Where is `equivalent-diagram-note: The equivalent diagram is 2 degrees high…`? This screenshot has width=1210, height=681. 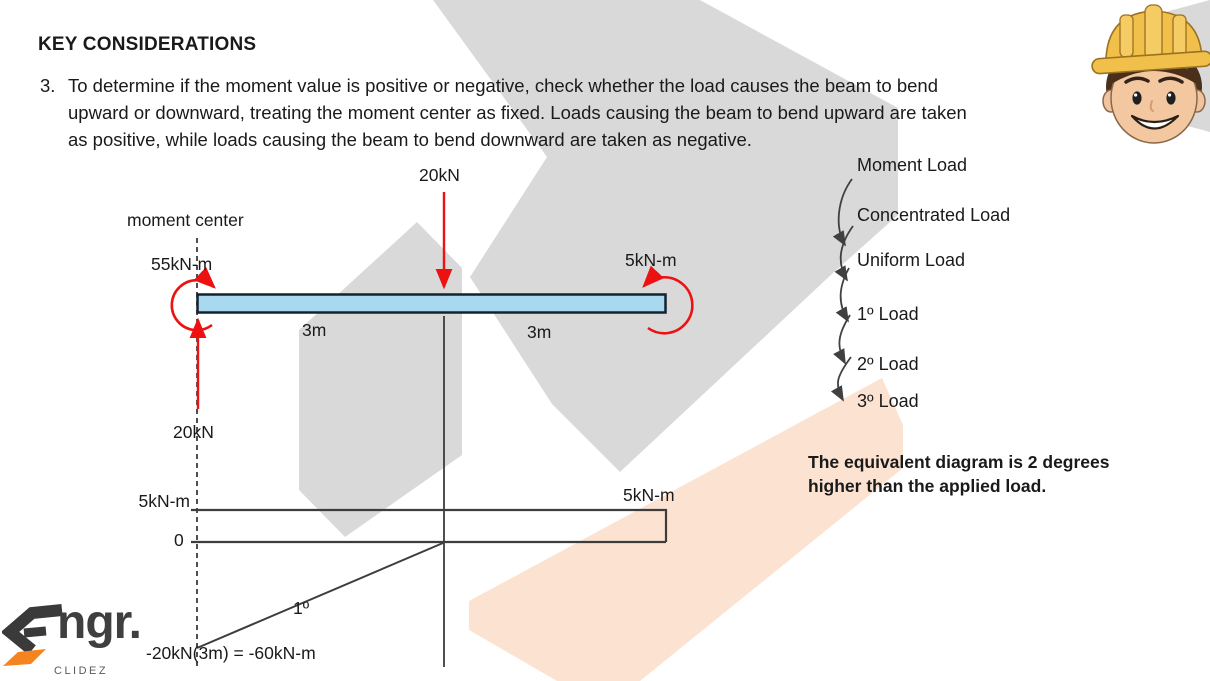
equivalent-diagram-note: The equivalent diagram is 2 degrees high… is located at coordinates (959, 474).